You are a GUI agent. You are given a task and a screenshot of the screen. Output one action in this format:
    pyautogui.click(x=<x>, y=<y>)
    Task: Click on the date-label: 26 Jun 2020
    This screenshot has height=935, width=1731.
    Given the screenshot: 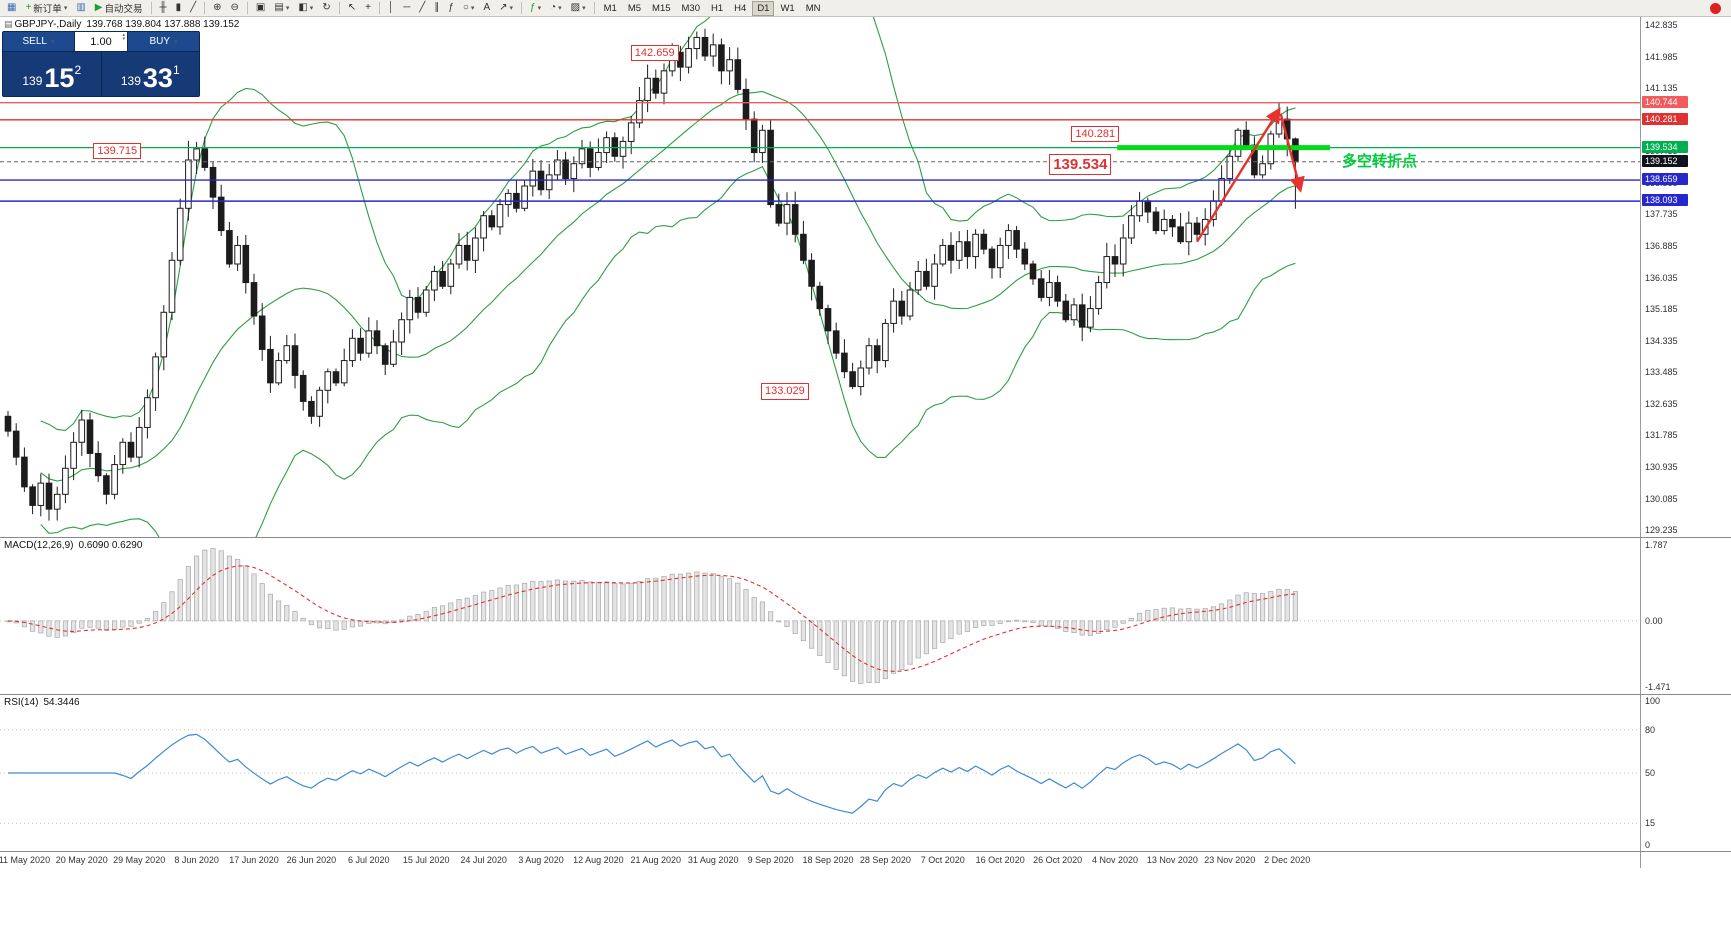 What is the action you would take?
    pyautogui.click(x=311, y=860)
    